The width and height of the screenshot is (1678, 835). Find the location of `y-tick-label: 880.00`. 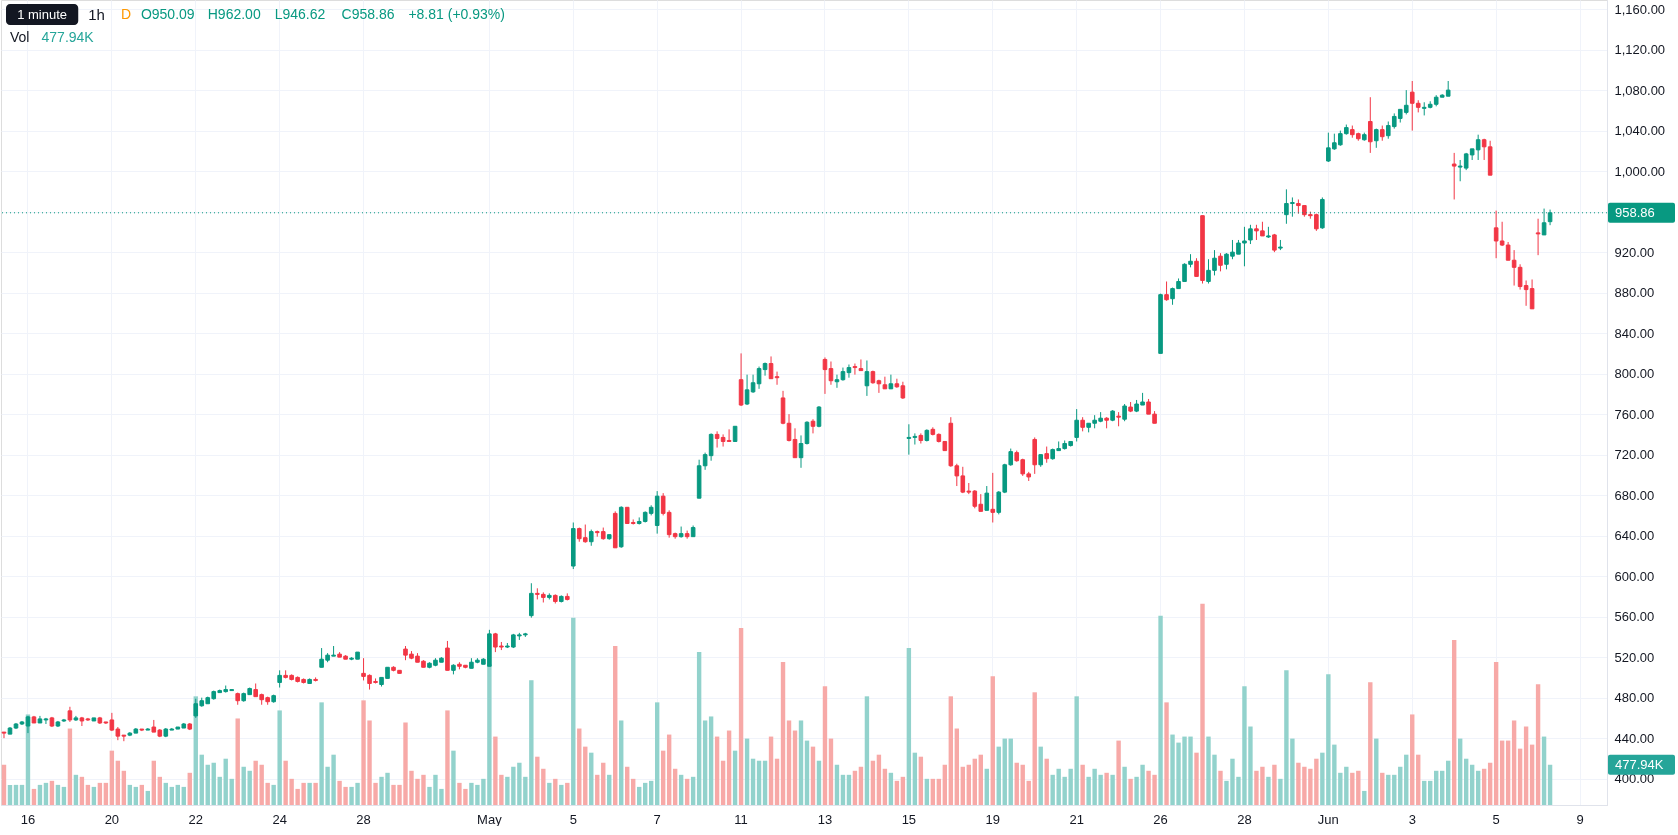

y-tick-label: 880.00 is located at coordinates (1634, 293).